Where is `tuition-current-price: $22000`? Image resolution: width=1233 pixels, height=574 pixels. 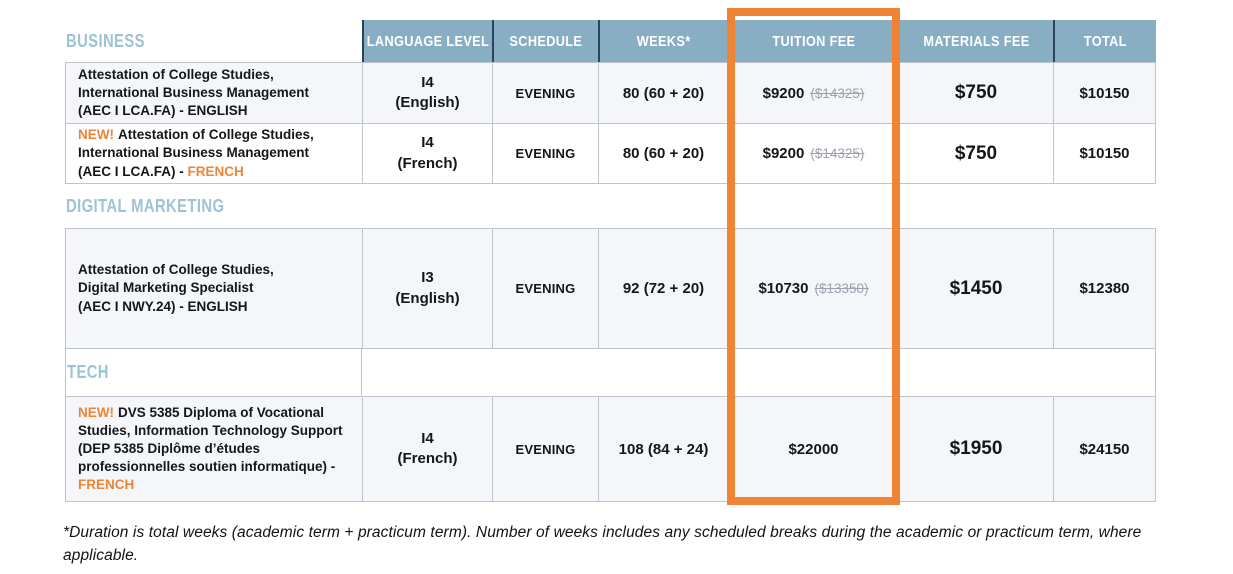
tuition-current-price: $22000 is located at coordinates (813, 449).